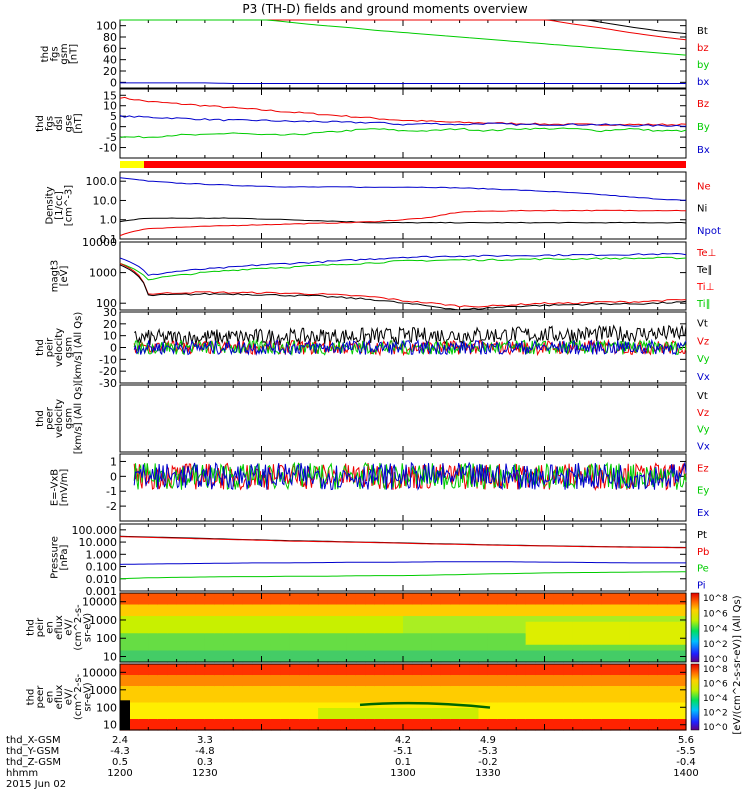 The image size is (750, 800). I want to click on x-axis-row-label: thd_Z-GSM, so click(33, 762).